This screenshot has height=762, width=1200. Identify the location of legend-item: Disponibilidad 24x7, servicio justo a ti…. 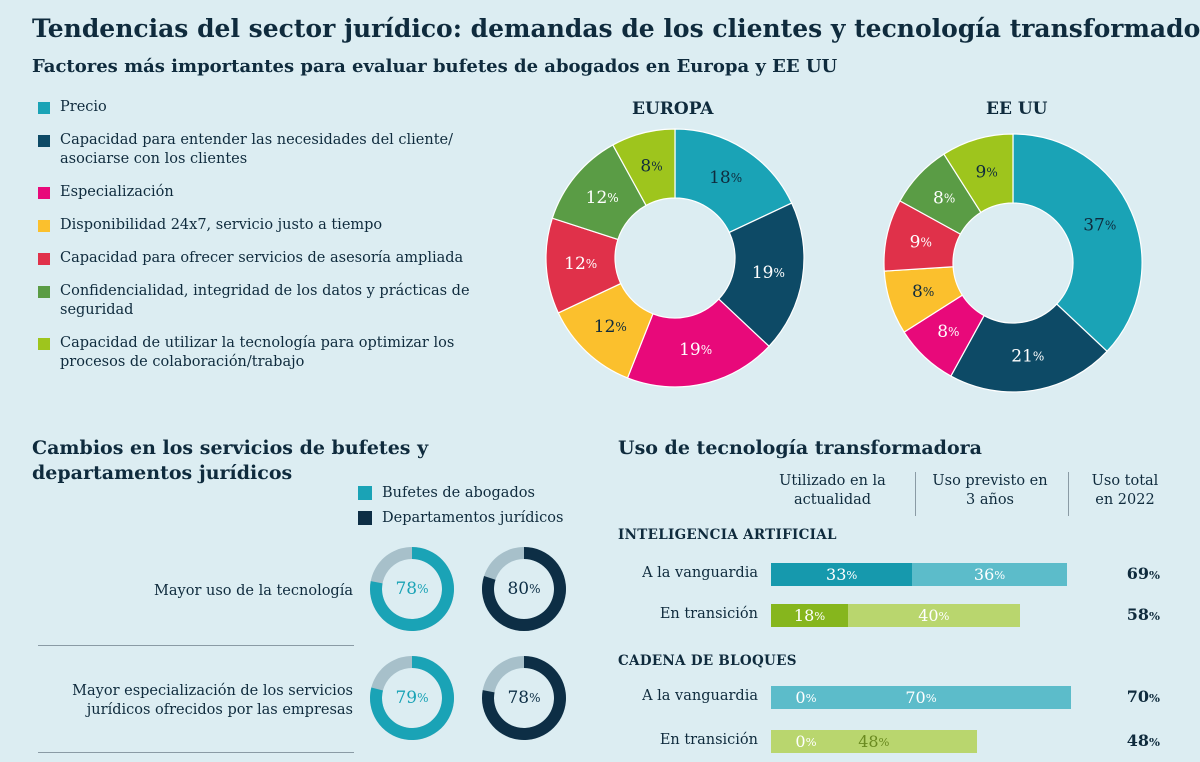
(273, 225).